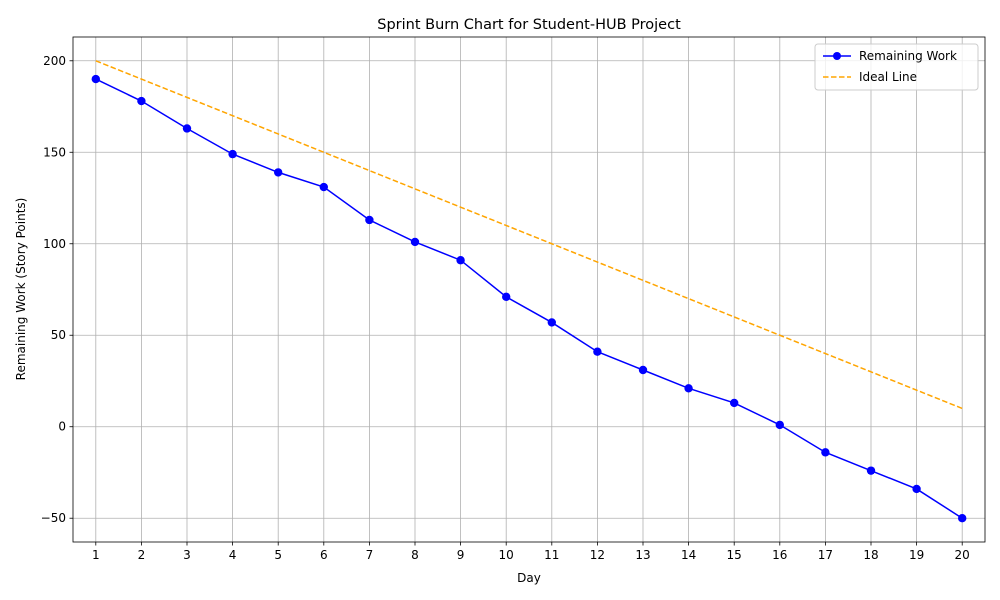  What do you see at coordinates (54, 61) in the screenshot?
I see `y-tick-label: 200` at bounding box center [54, 61].